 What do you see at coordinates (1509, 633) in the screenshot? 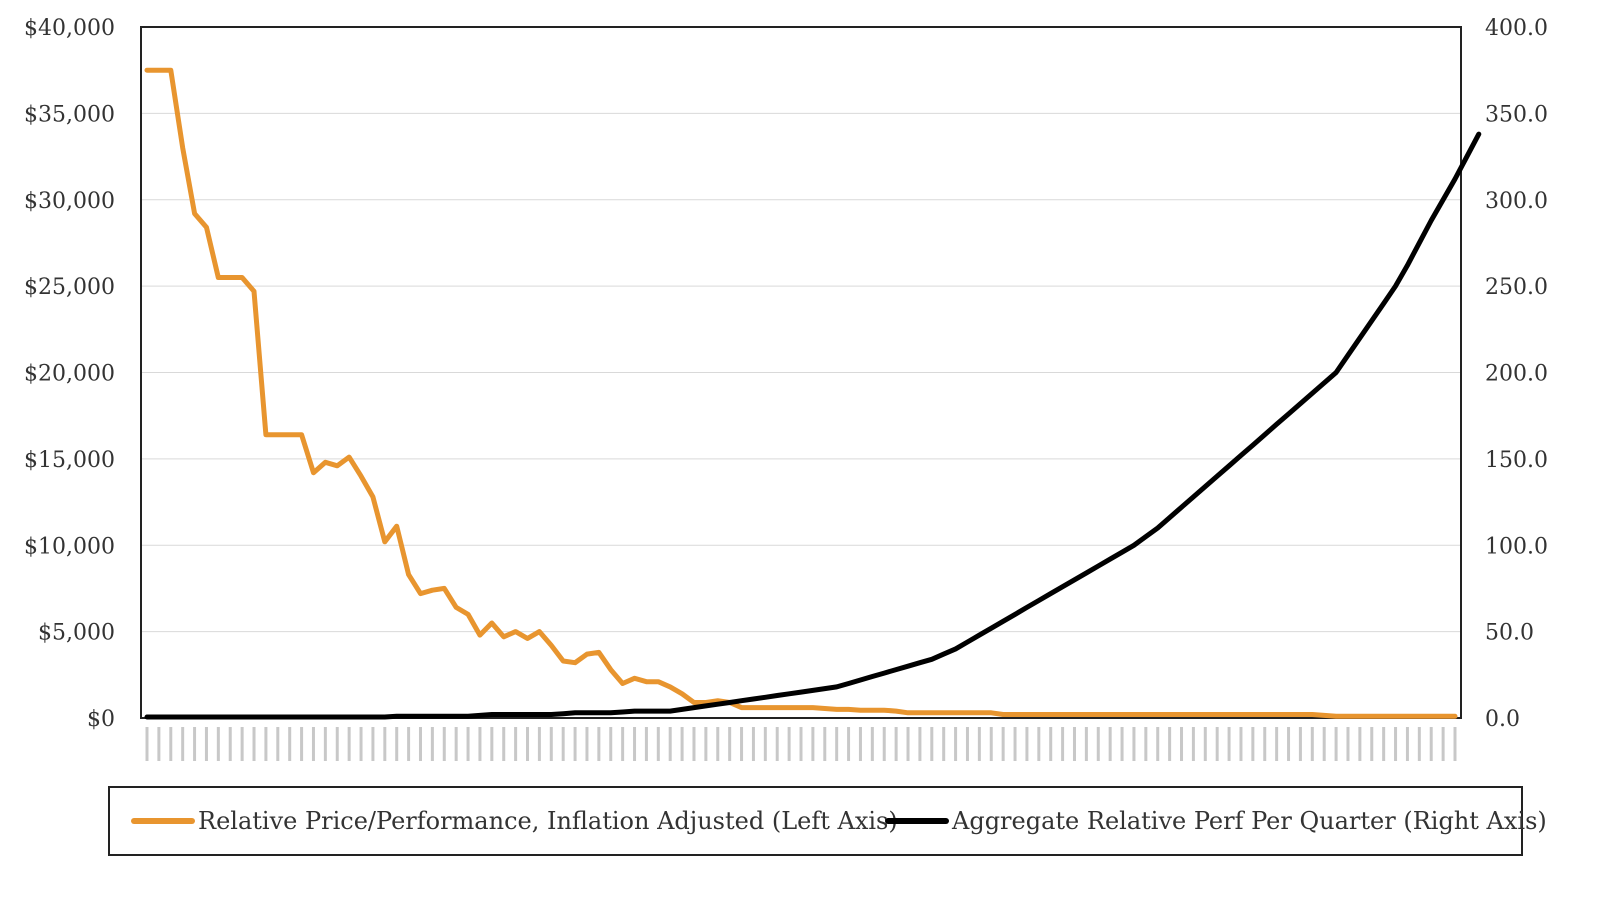
I see `right-axis-tick-label: 50.0` at bounding box center [1509, 633].